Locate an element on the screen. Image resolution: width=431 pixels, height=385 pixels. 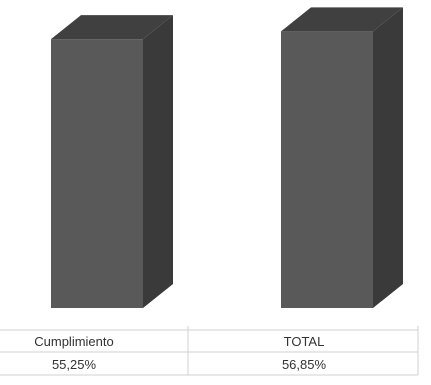
value-label-total: 56,85% is located at coordinates (304, 364).